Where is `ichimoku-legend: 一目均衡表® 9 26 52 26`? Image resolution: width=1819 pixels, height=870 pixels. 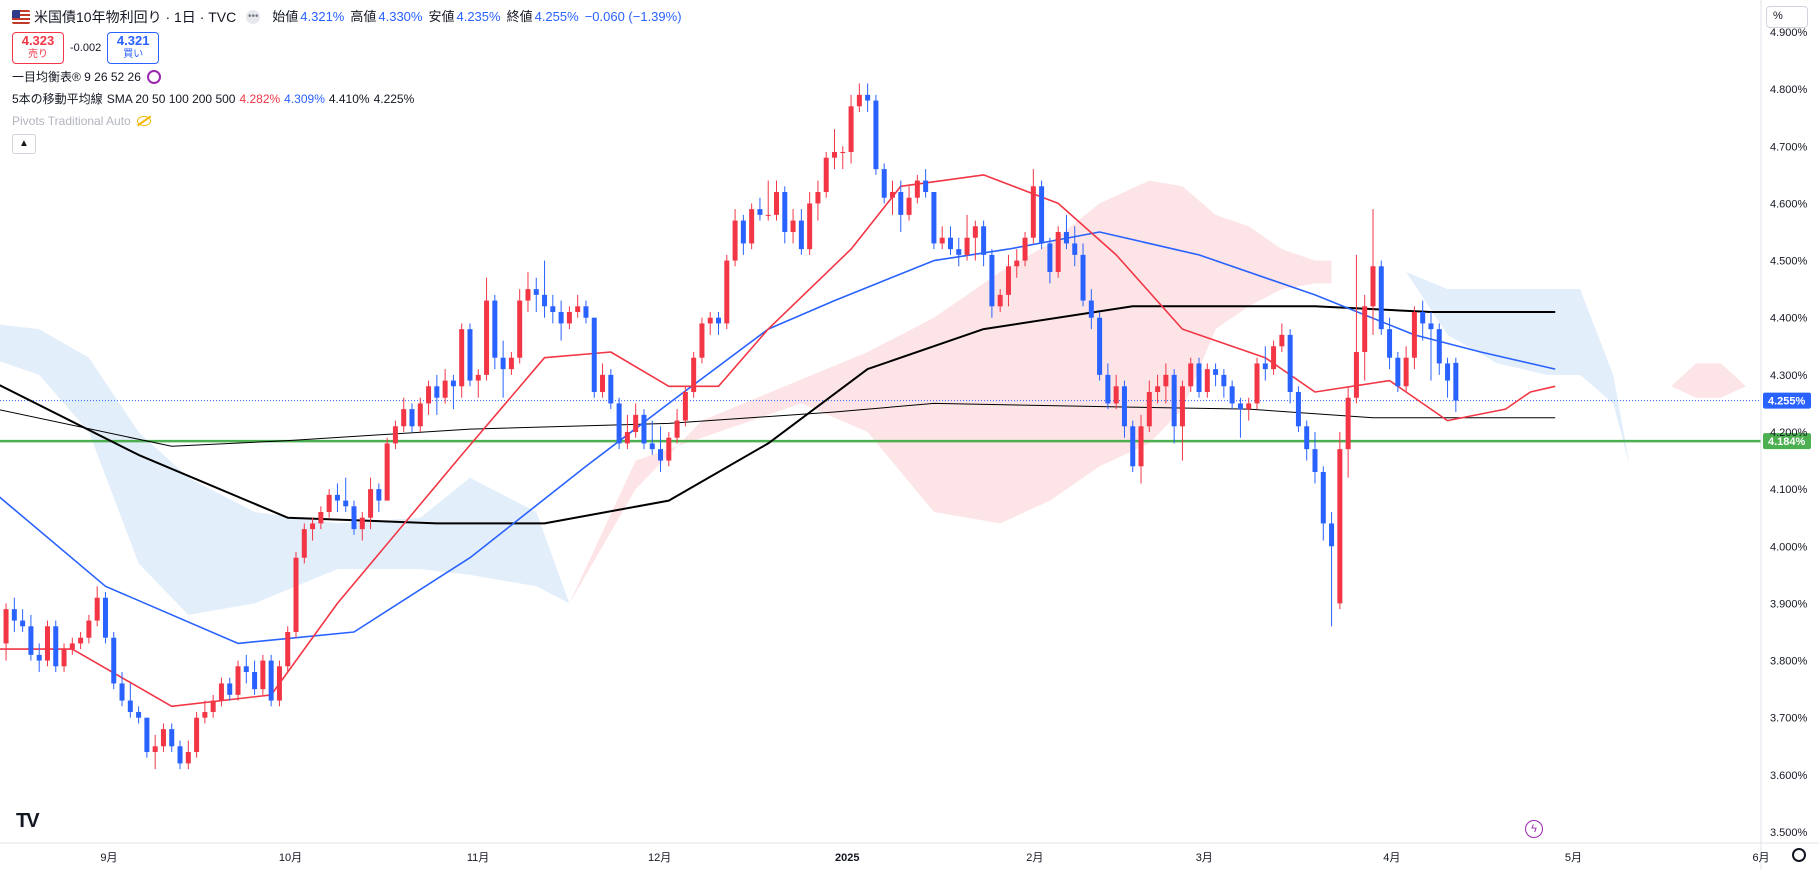 ichimoku-legend: 一目均衡表® 9 26 52 26 is located at coordinates (347, 77).